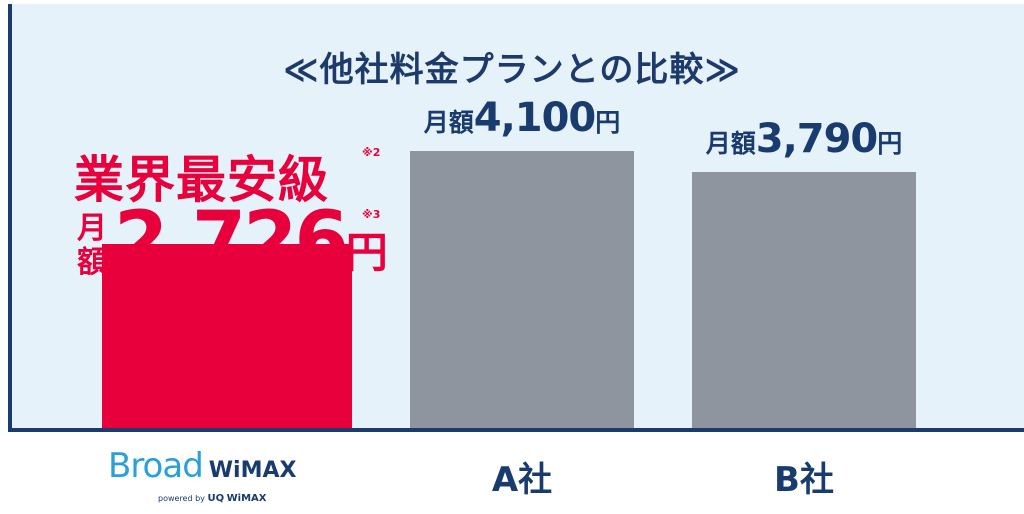  I want to click on uq-text: UQ, so click(216, 498).